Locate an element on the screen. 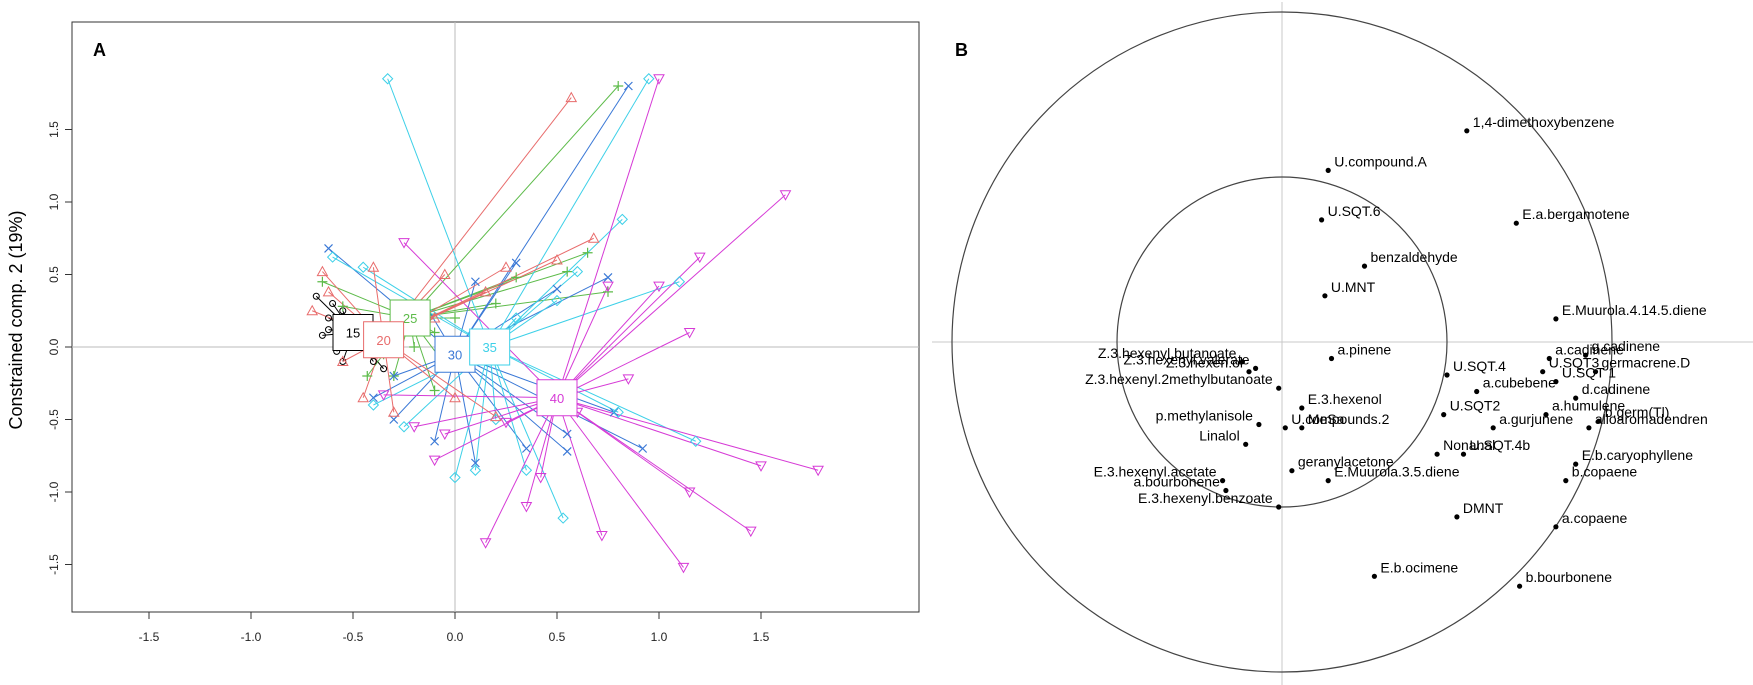 This screenshot has width=1753, height=685. y-axis-label: Constrained comp. 2 (19%) is located at coordinates (16, 319).